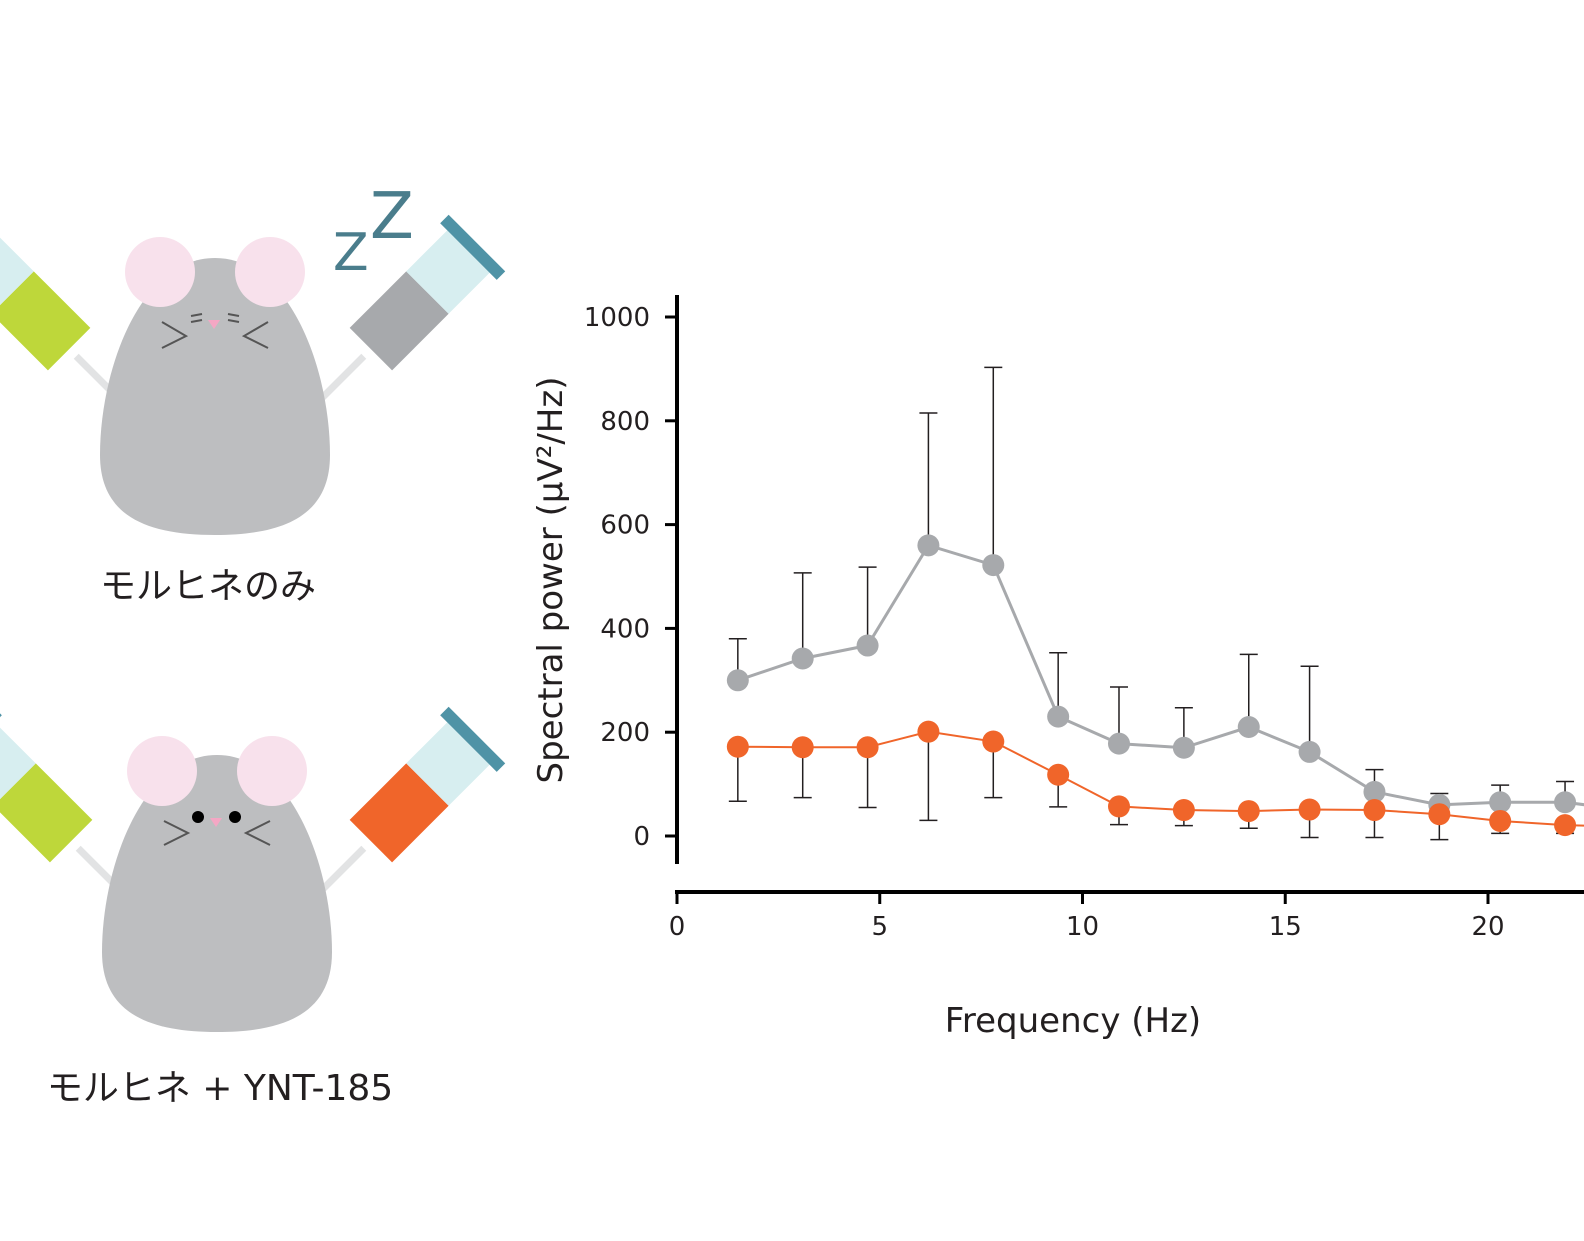 Image resolution: width=1584 pixels, height=1241 pixels. Describe the element at coordinates (1160, 675) in the screenshot. I see `series-gray-line` at that location.